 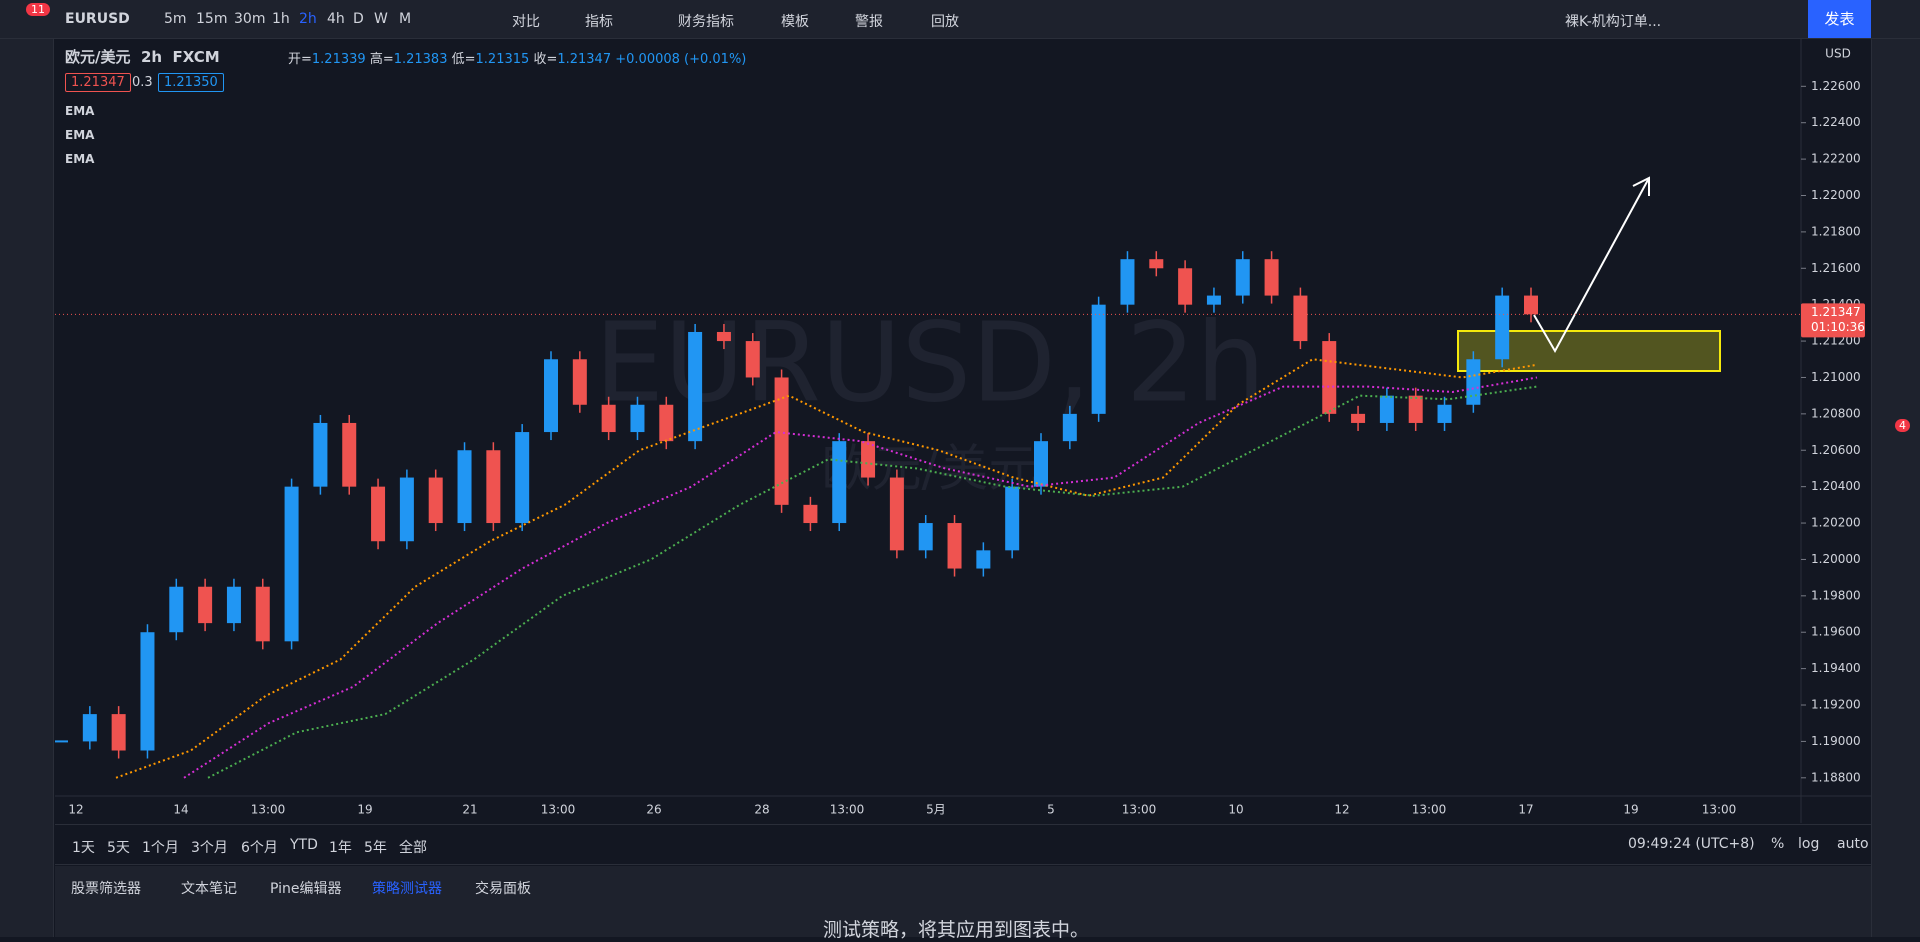 What do you see at coordinates (1836, 159) in the screenshot?
I see `y-tick-label: 1.22200` at bounding box center [1836, 159].